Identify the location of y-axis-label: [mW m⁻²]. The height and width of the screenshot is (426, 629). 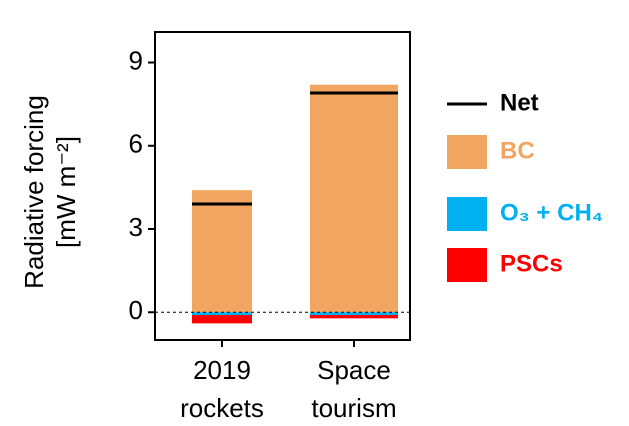
(66, 192).